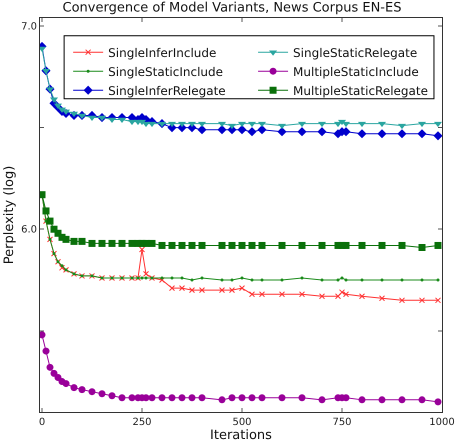  What do you see at coordinates (10, 215) in the screenshot?
I see `y-axis-title: Perplexity (log)` at bounding box center [10, 215].